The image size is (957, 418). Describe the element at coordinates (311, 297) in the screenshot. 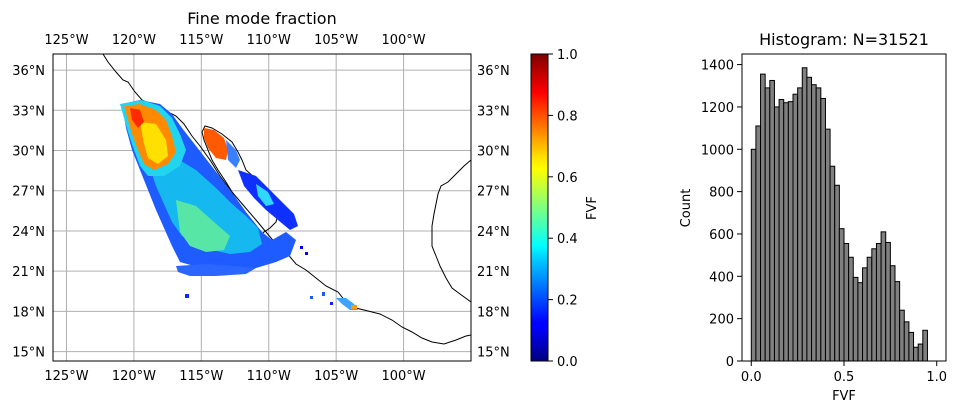

I see `fvf-speck-b` at that location.